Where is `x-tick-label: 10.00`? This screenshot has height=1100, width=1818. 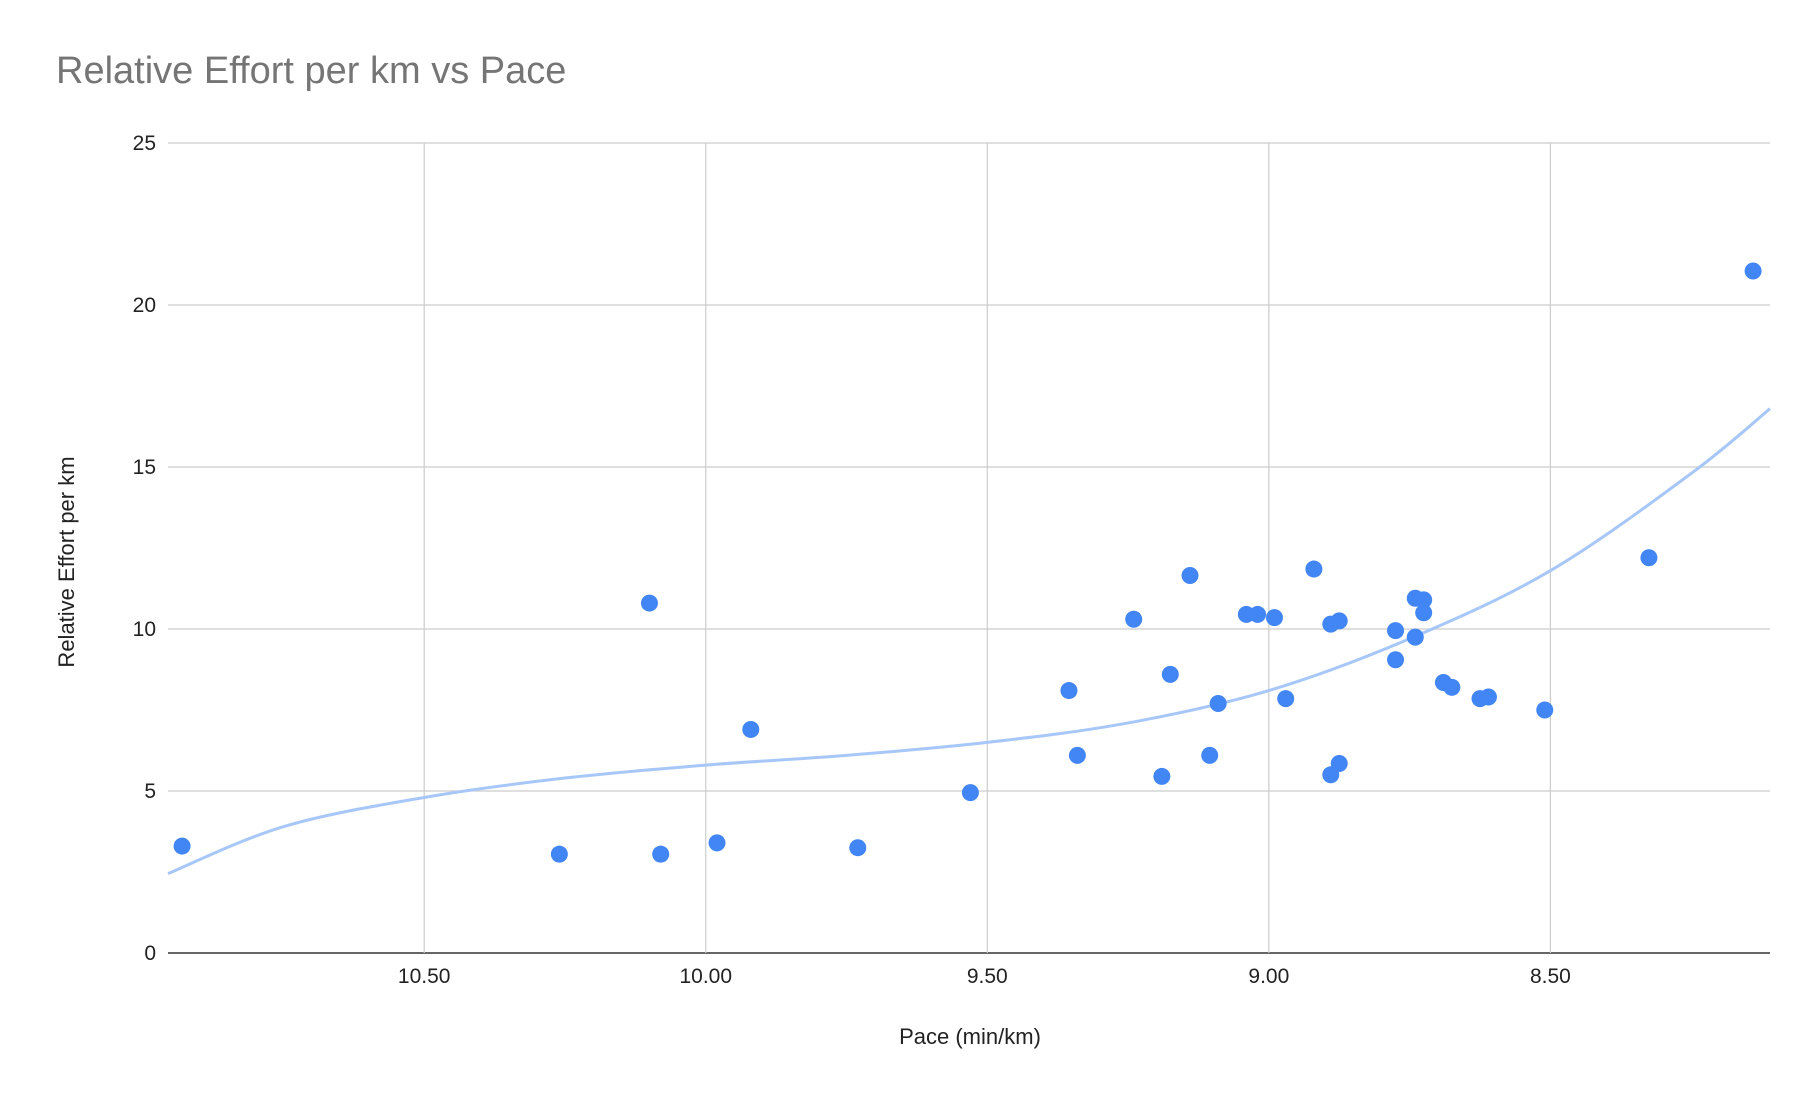 x-tick-label: 10.00 is located at coordinates (705, 976).